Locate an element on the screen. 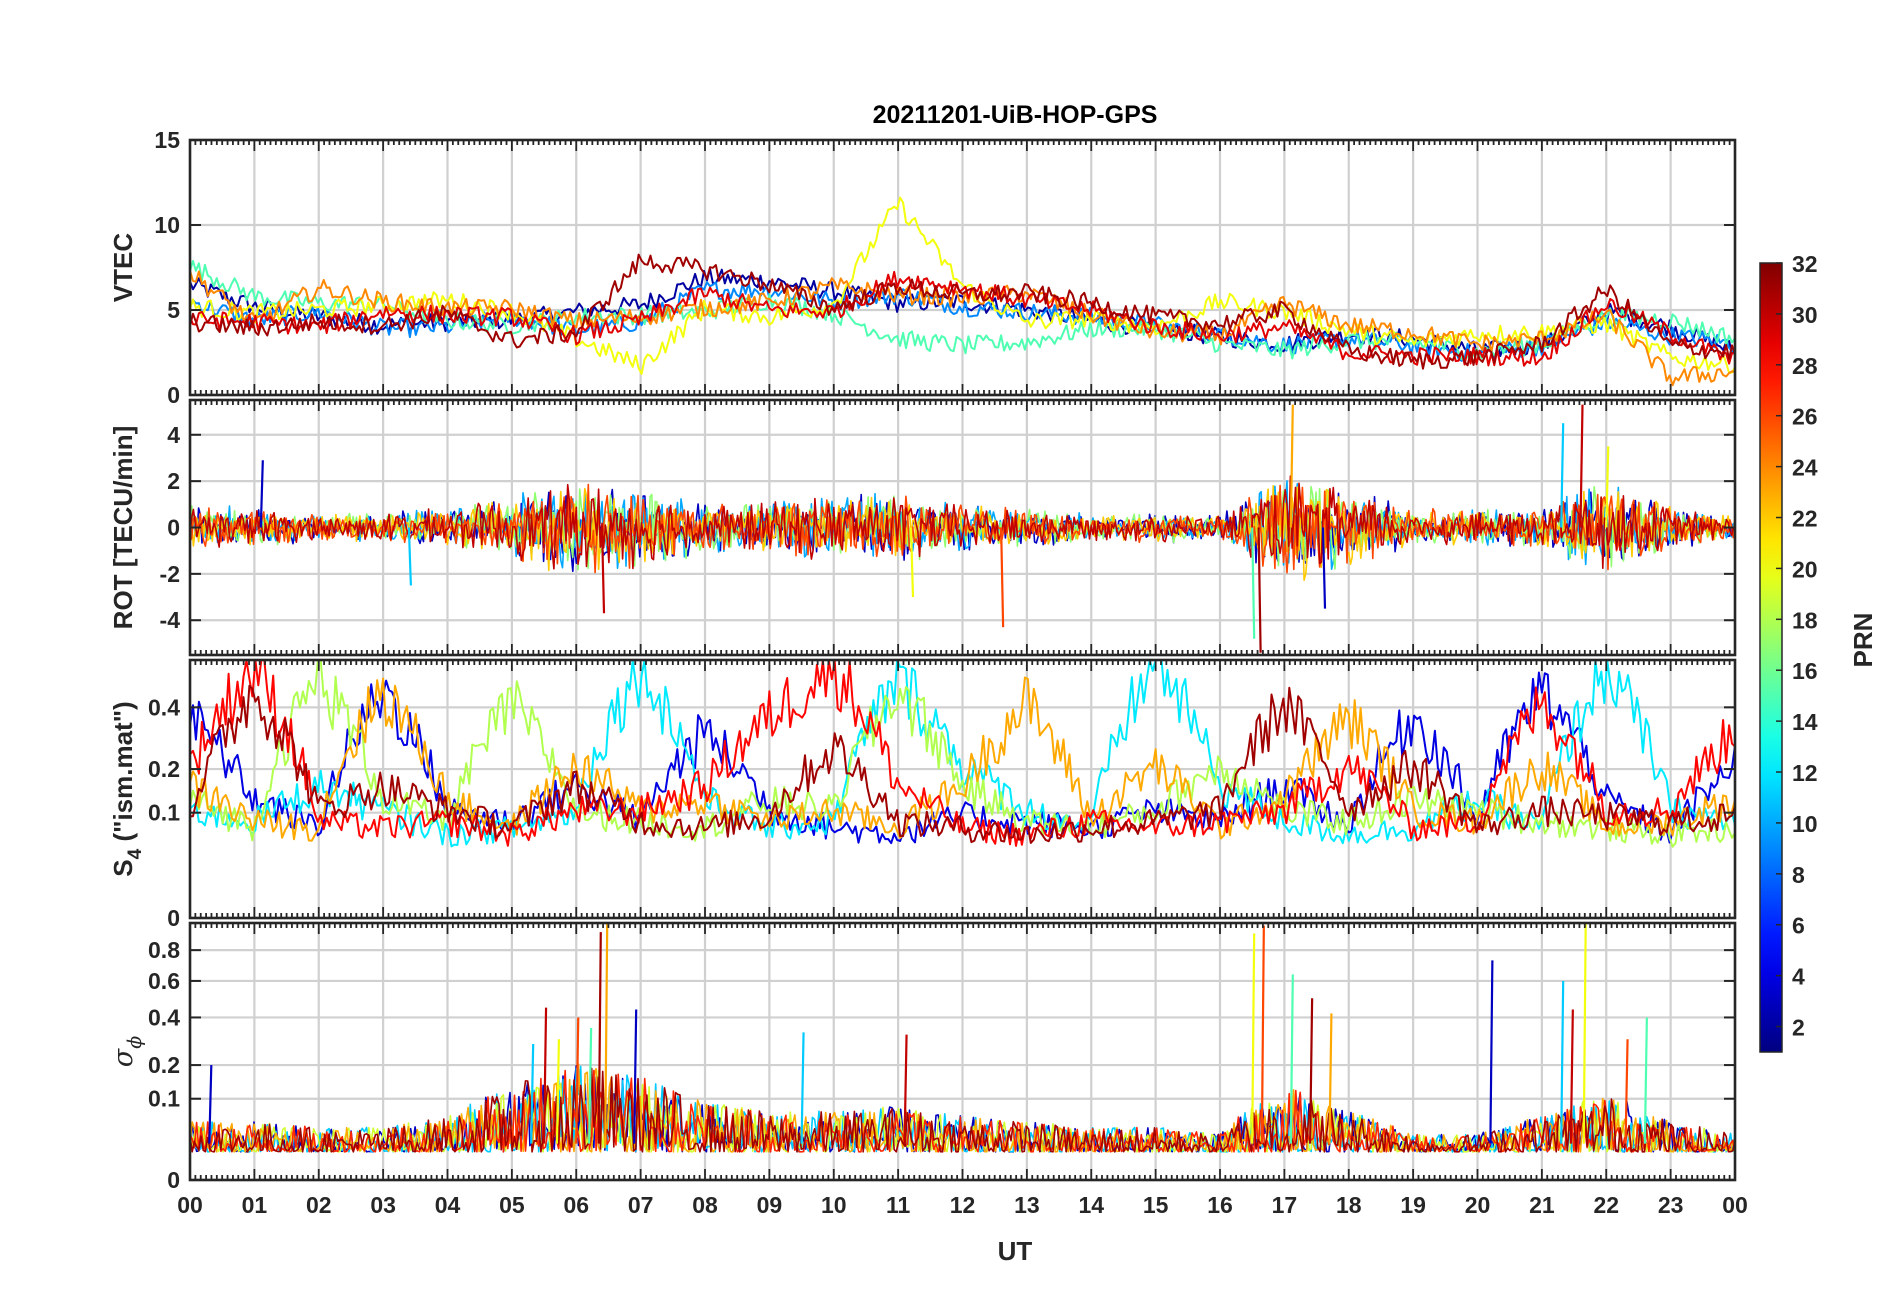 The image size is (1902, 1292). x-tick-label: 11 is located at coordinates (898, 1205).